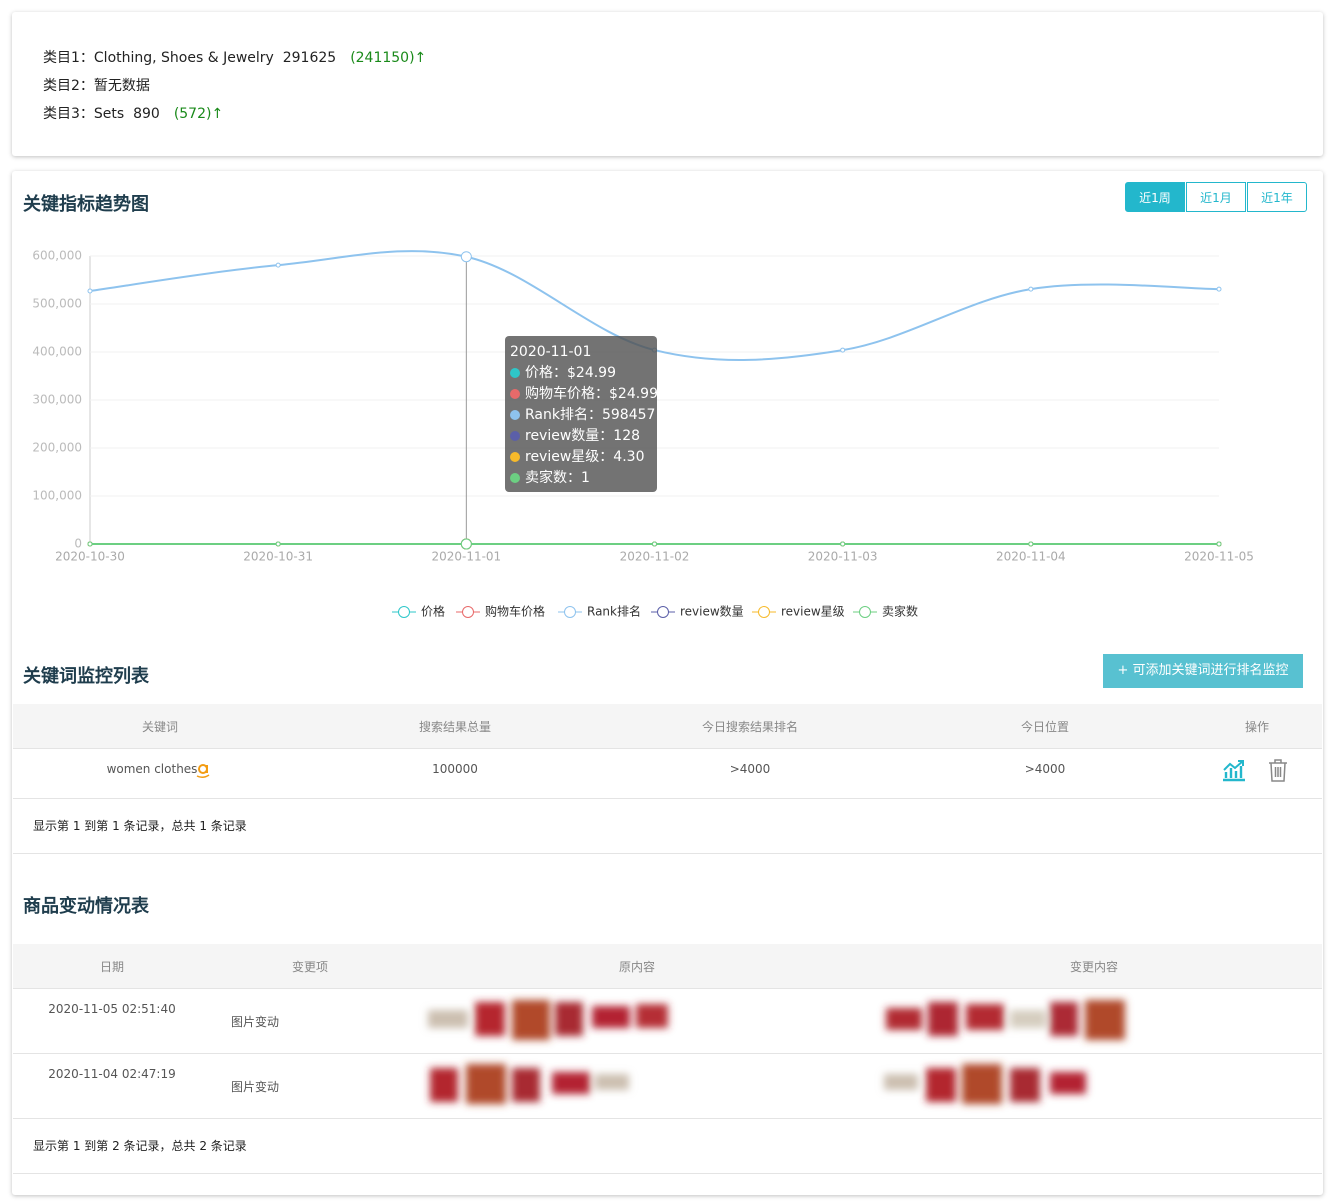 Image resolution: width=1336 pixels, height=1203 pixels. What do you see at coordinates (112, 1074) in the screenshot?
I see `table-cell: 2020-11-04 02:47:19` at bounding box center [112, 1074].